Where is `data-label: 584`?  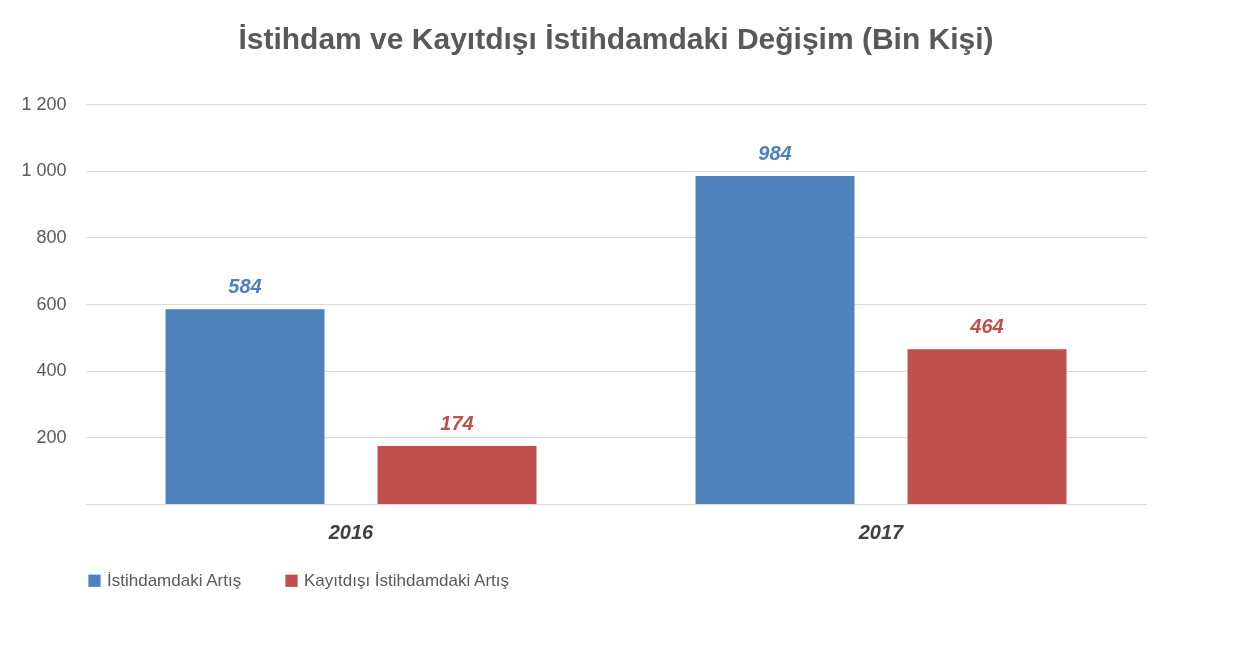 data-label: 584 is located at coordinates (245, 286).